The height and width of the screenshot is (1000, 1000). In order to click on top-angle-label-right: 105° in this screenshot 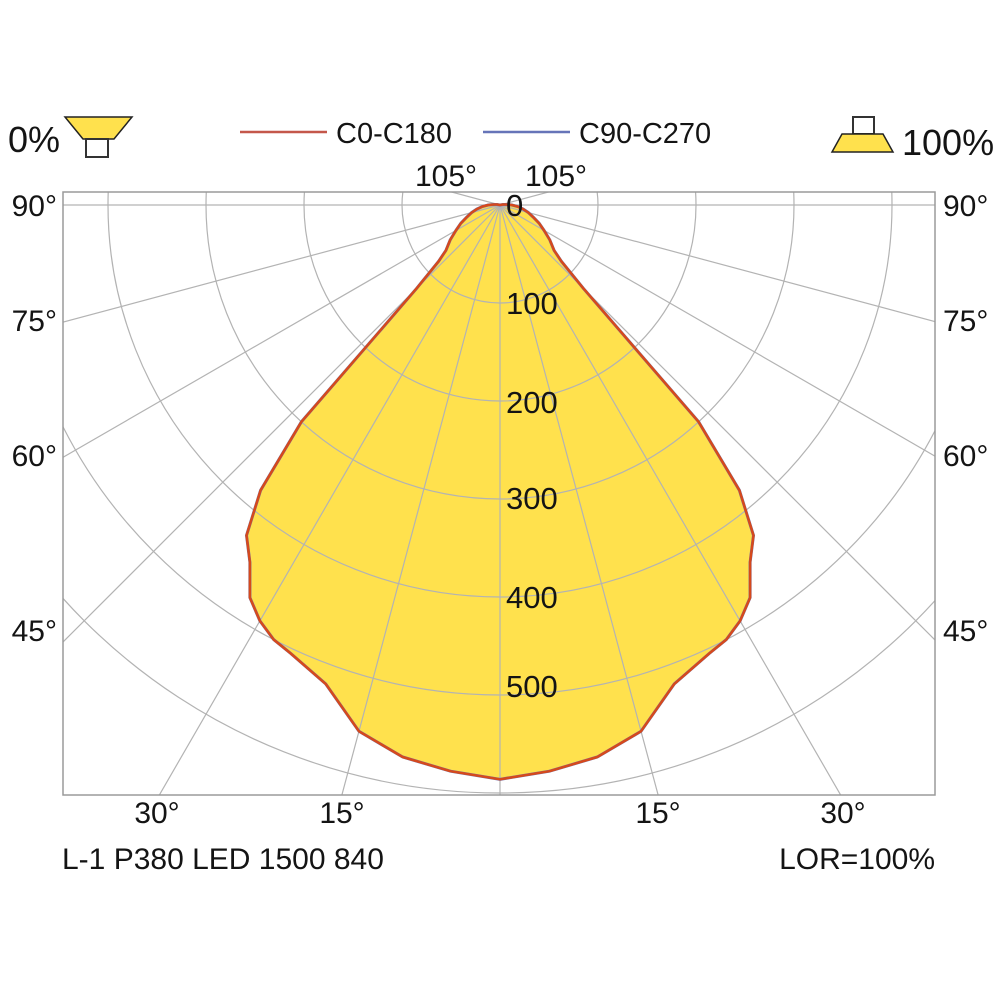, I will do `click(556, 176)`.